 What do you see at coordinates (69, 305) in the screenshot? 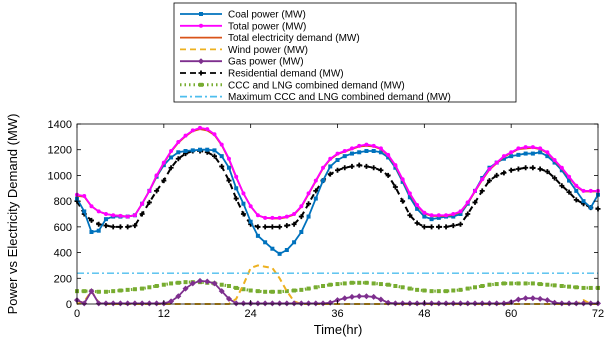
I see `y-tick-label: 0` at bounding box center [69, 305].